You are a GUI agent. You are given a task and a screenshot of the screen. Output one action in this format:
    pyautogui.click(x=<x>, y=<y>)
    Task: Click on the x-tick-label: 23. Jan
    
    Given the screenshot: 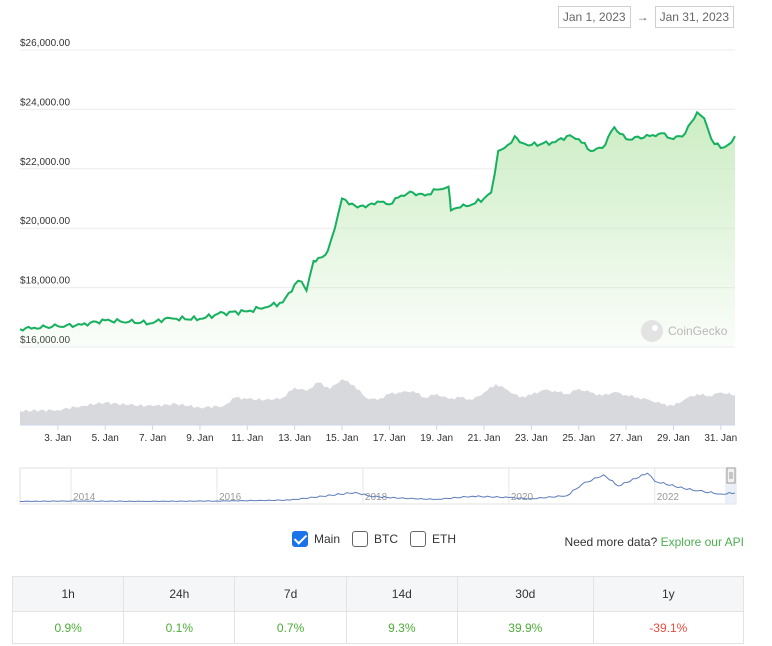 What is the action you would take?
    pyautogui.click(x=531, y=438)
    